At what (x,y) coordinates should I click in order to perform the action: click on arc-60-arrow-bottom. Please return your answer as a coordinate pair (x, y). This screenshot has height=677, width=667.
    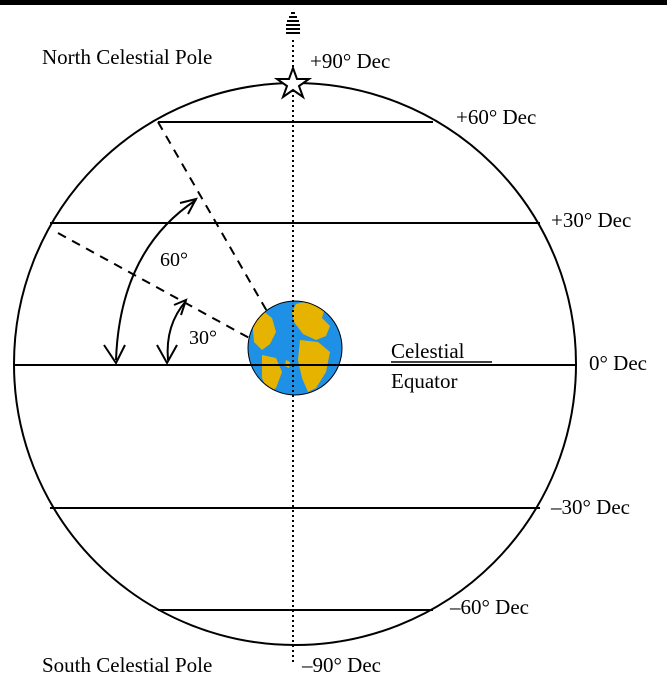
    Looking at the image, I should click on (114, 354).